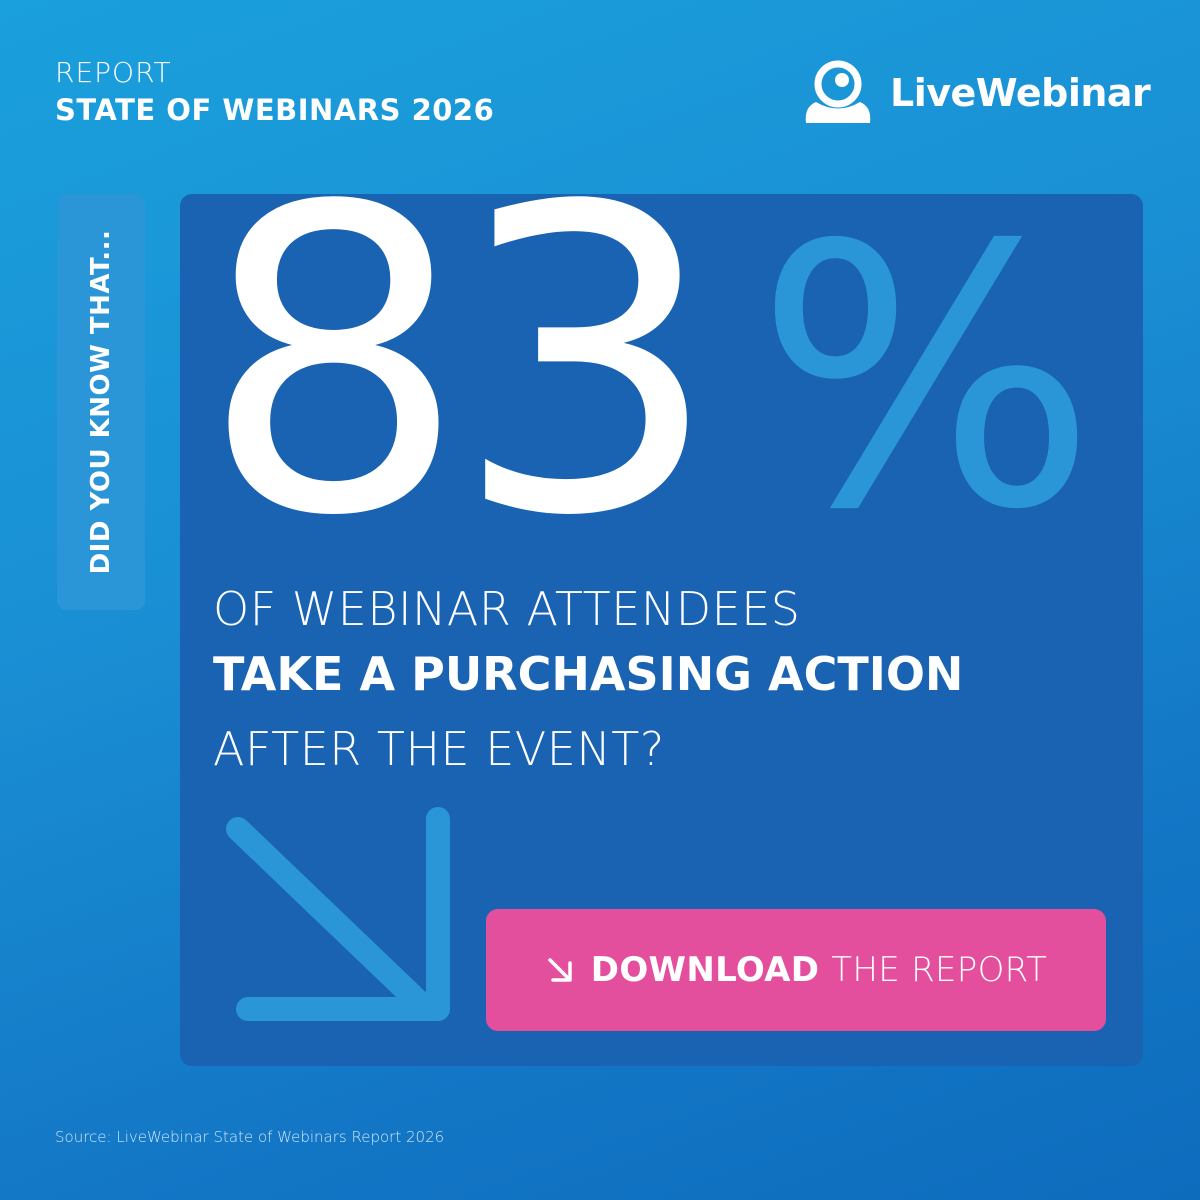  Describe the element at coordinates (275, 110) in the screenshot. I see `report-title: STATE OF WEBINARS 2026` at that location.